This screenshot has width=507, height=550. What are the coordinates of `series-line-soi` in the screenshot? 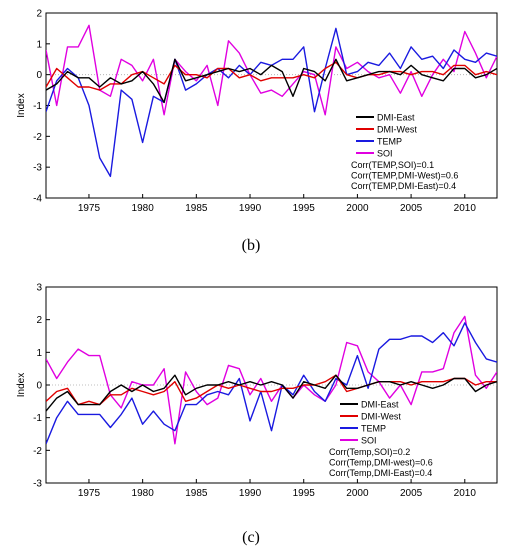 It's located at (271, 70).